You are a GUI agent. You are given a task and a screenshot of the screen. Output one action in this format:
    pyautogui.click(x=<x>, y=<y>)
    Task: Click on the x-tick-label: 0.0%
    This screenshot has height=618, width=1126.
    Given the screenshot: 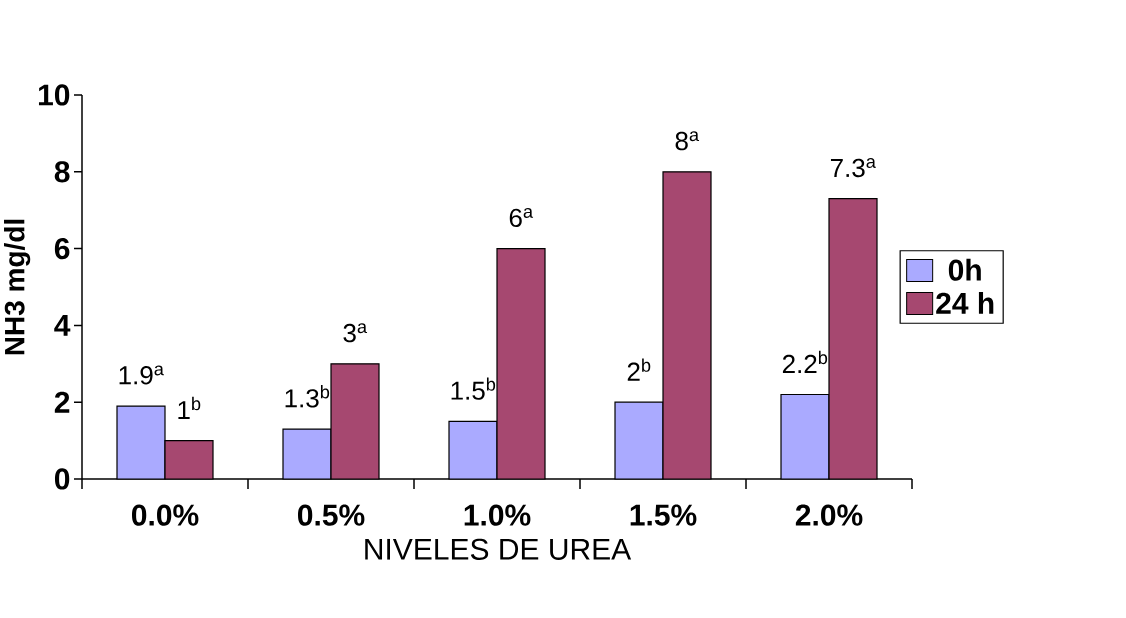 What is the action you would take?
    pyautogui.click(x=165, y=515)
    